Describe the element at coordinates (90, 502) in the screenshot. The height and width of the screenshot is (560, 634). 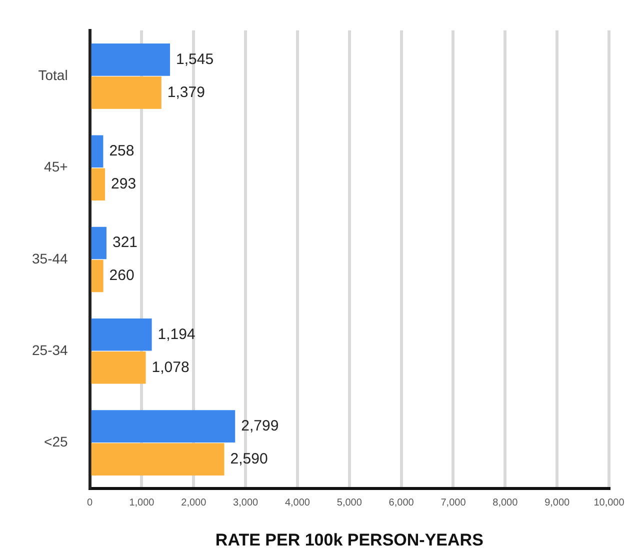
I see `x-tick-label: 0` at that location.